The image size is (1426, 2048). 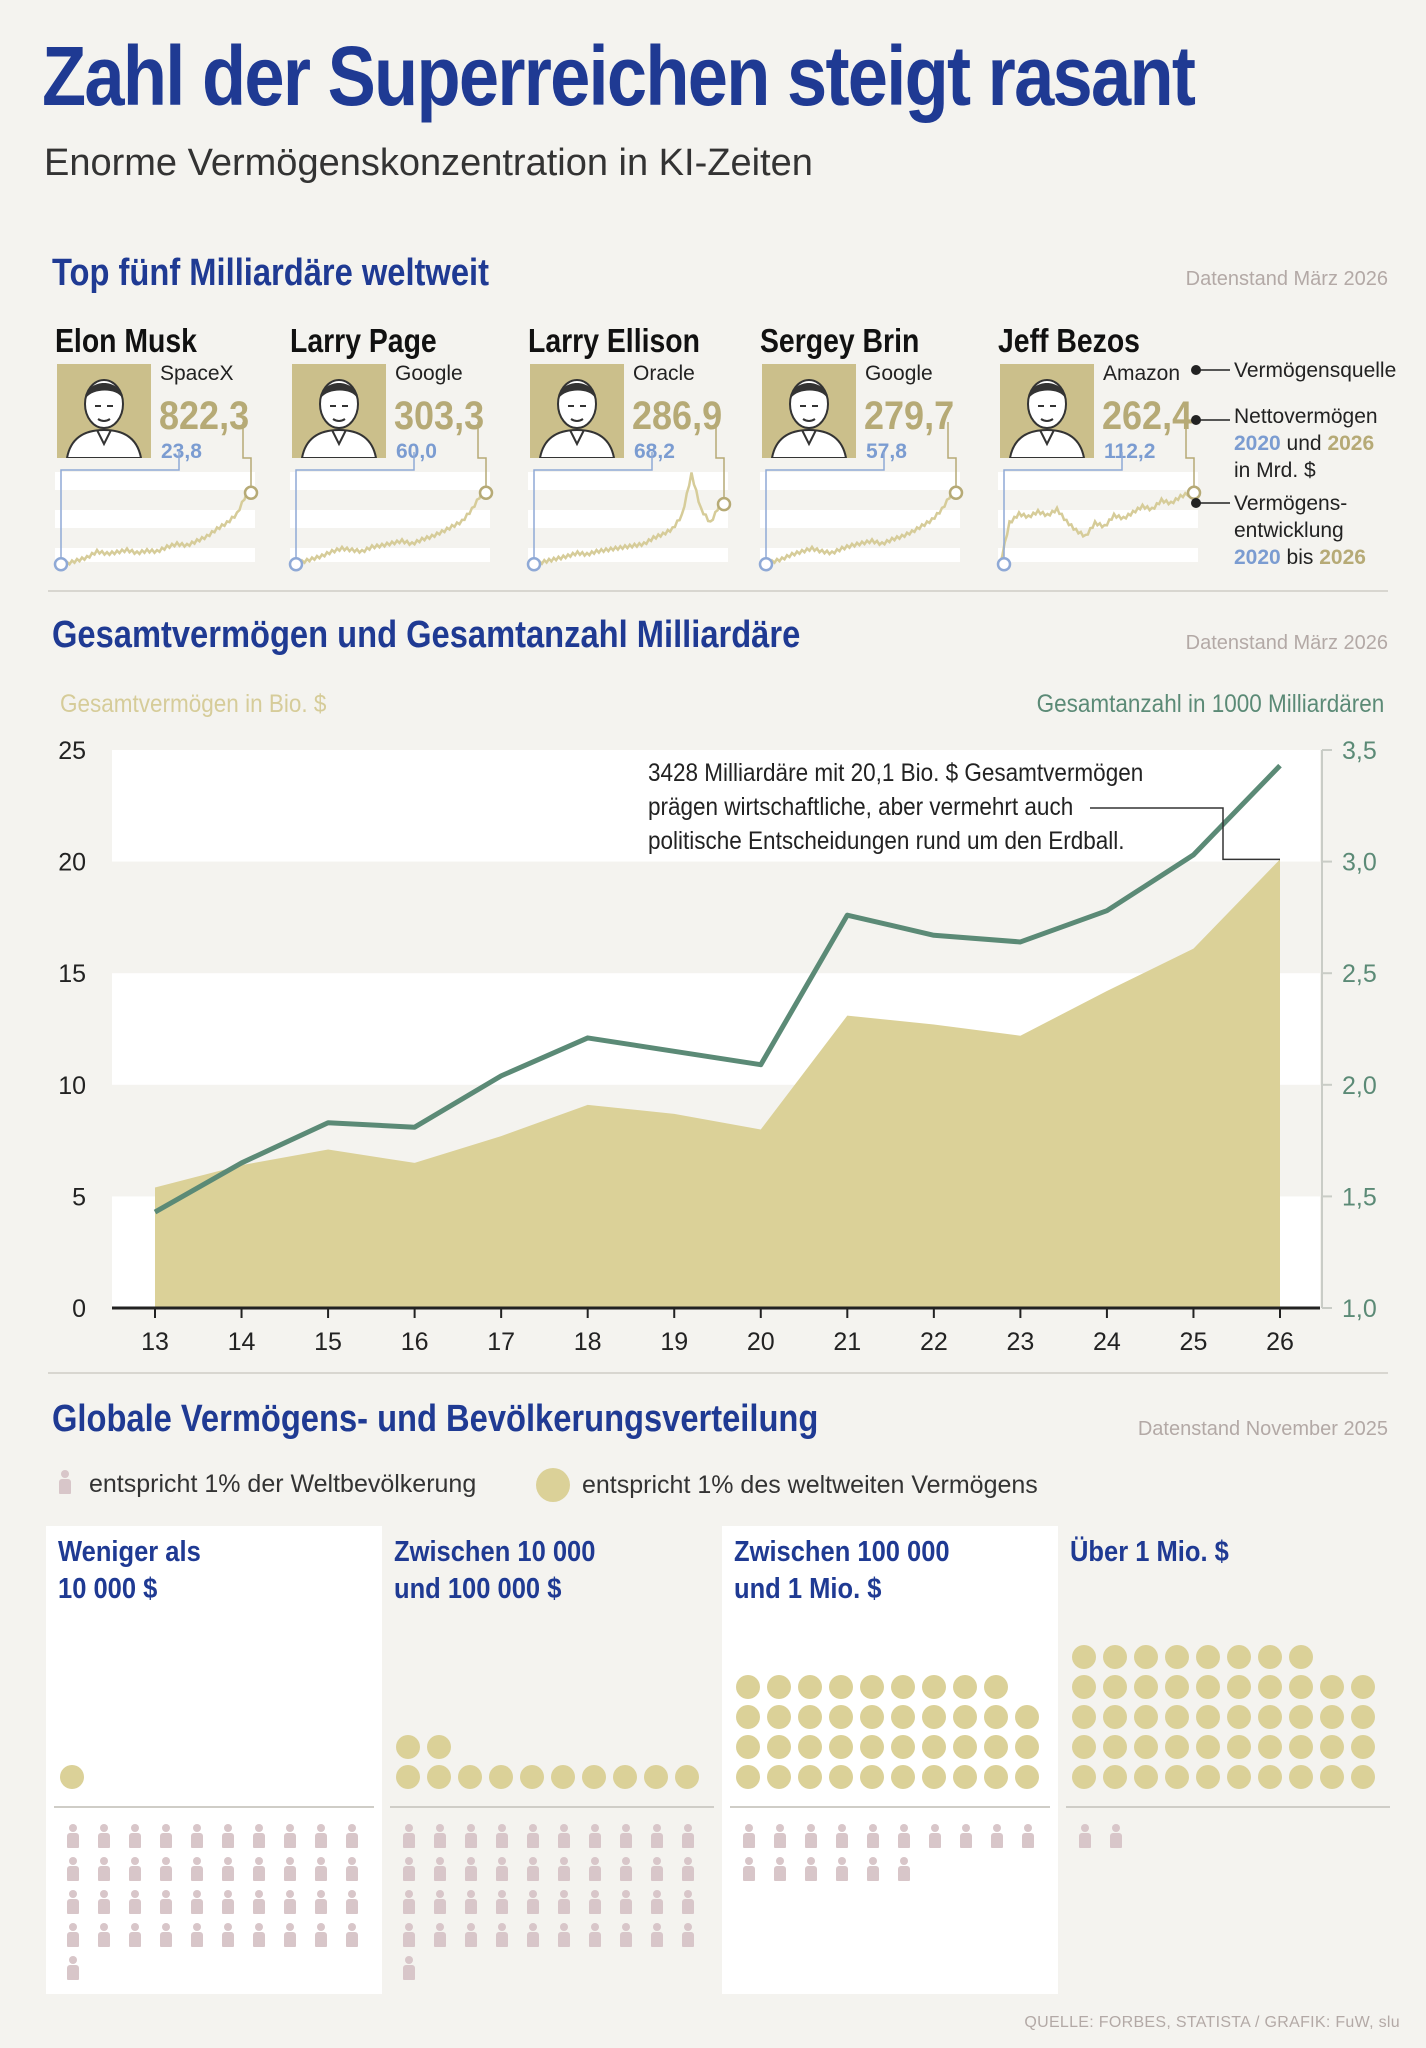 I want to click on x-tick-label: 18, so click(x=588, y=1339).